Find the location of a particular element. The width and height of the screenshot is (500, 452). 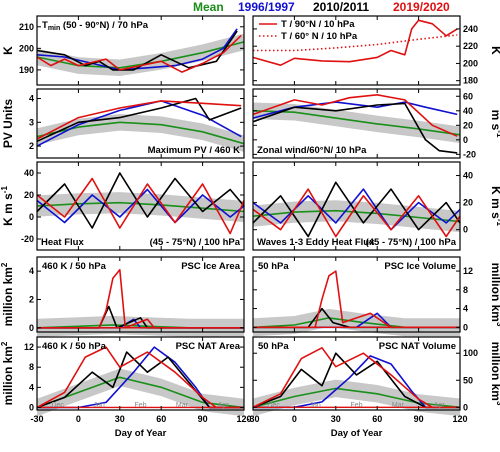

panel-icea: 0 2 4 460 K / 50 hPa PSC Ice Area is located at coordinates (136, 297).